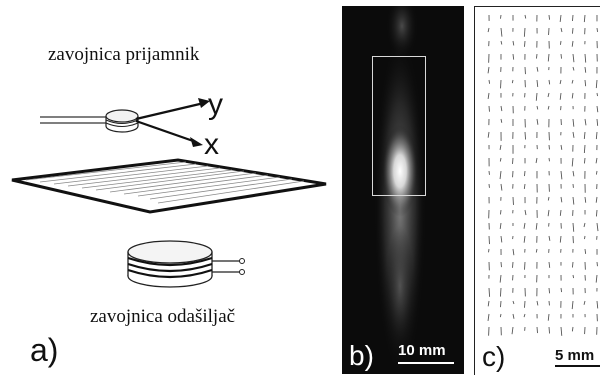 The width and height of the screenshot is (600, 376). What do you see at coordinates (577, 366) in the screenshot?
I see `scale-bar-c-line` at bounding box center [577, 366].